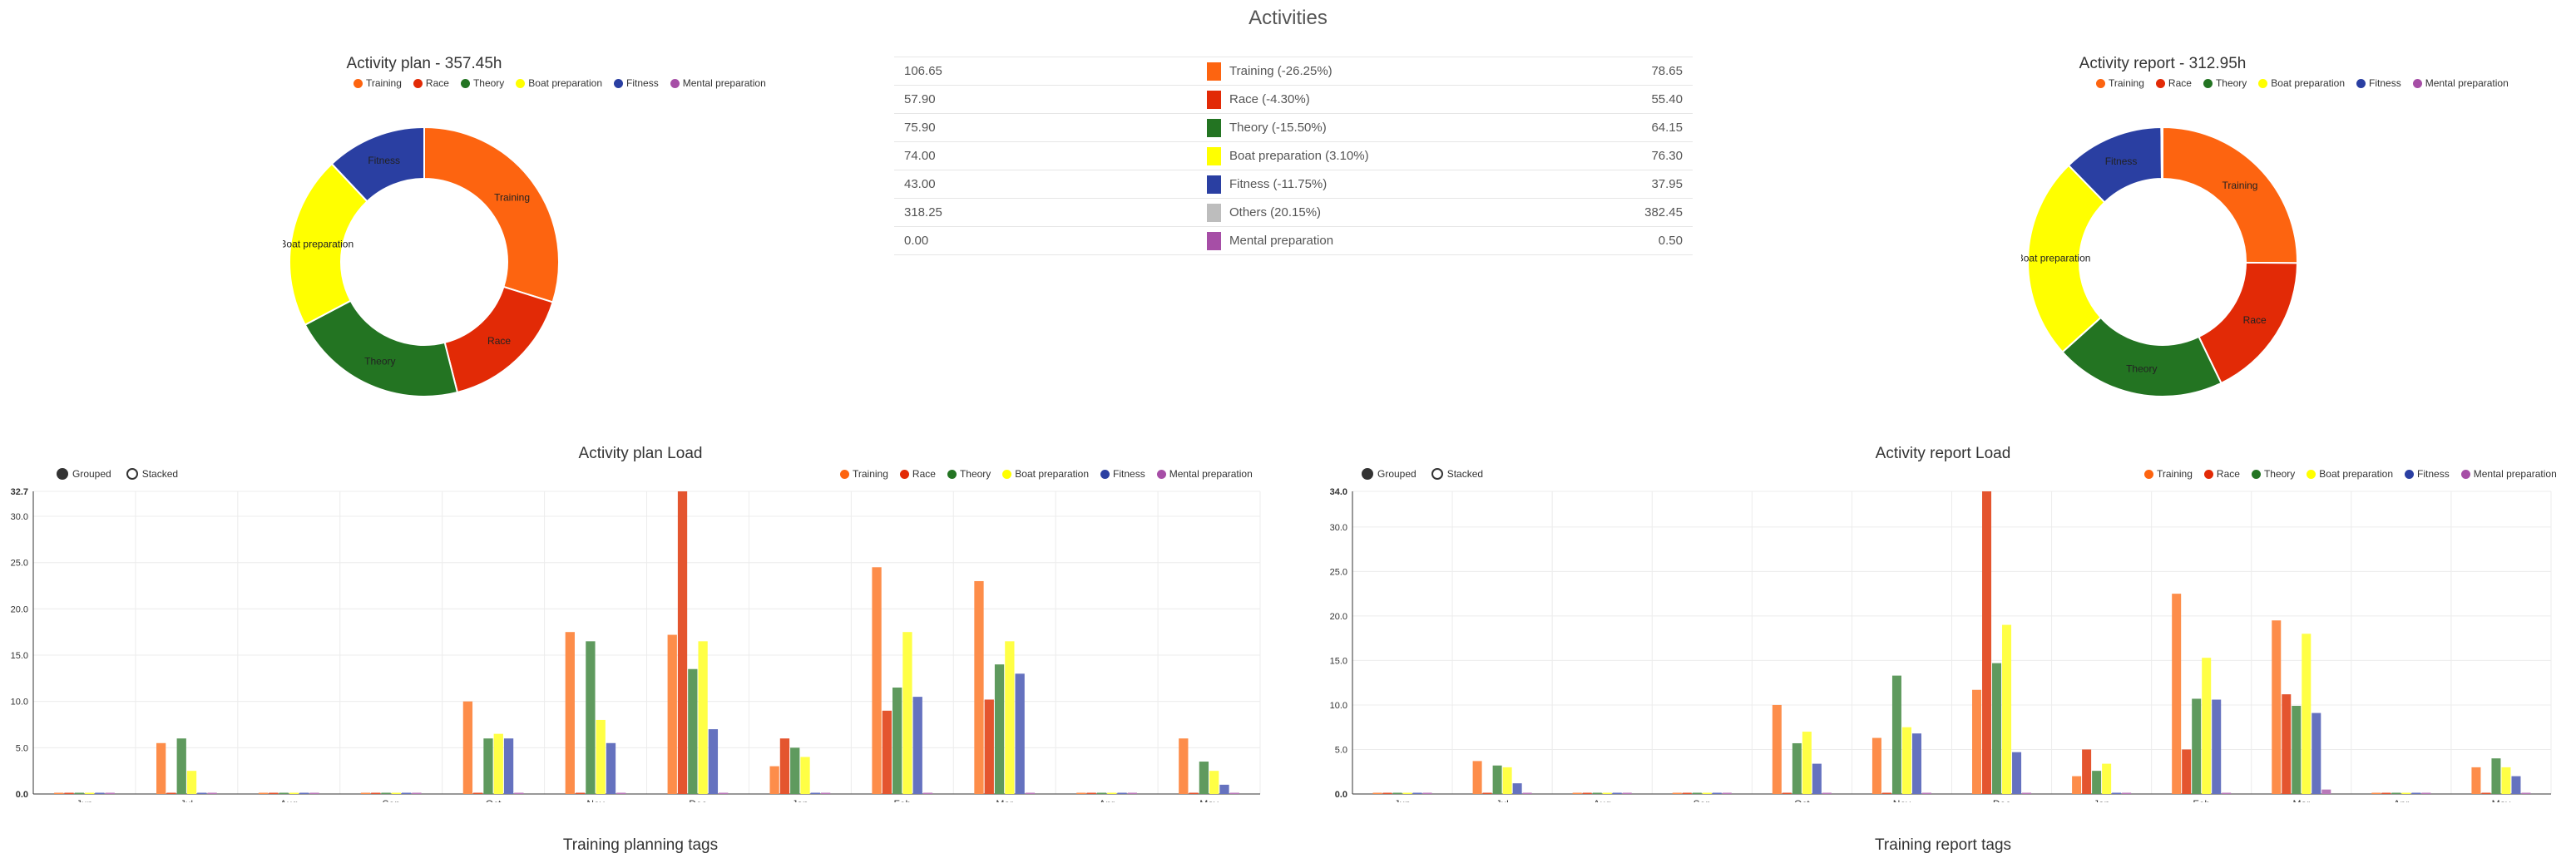  What do you see at coordinates (1707, 793) in the screenshot?
I see `bar-boat-preparation-sep` at bounding box center [1707, 793].